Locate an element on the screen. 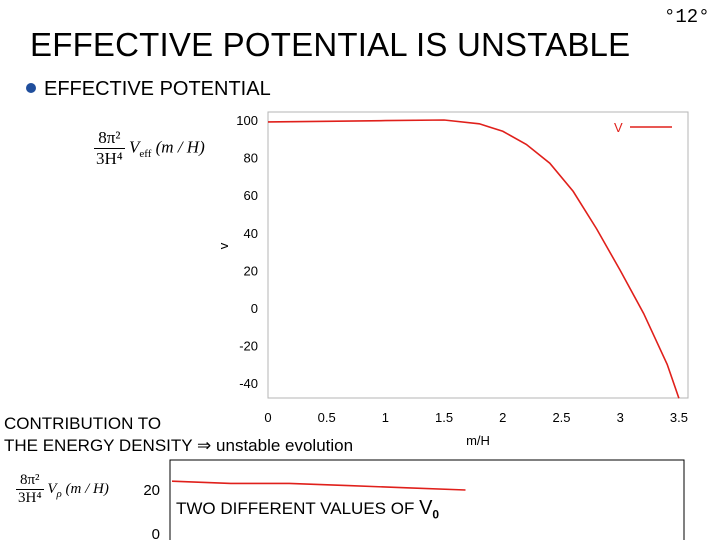 This screenshot has width=720, height=540. bottom-plot-frame is located at coordinates (427, 499).